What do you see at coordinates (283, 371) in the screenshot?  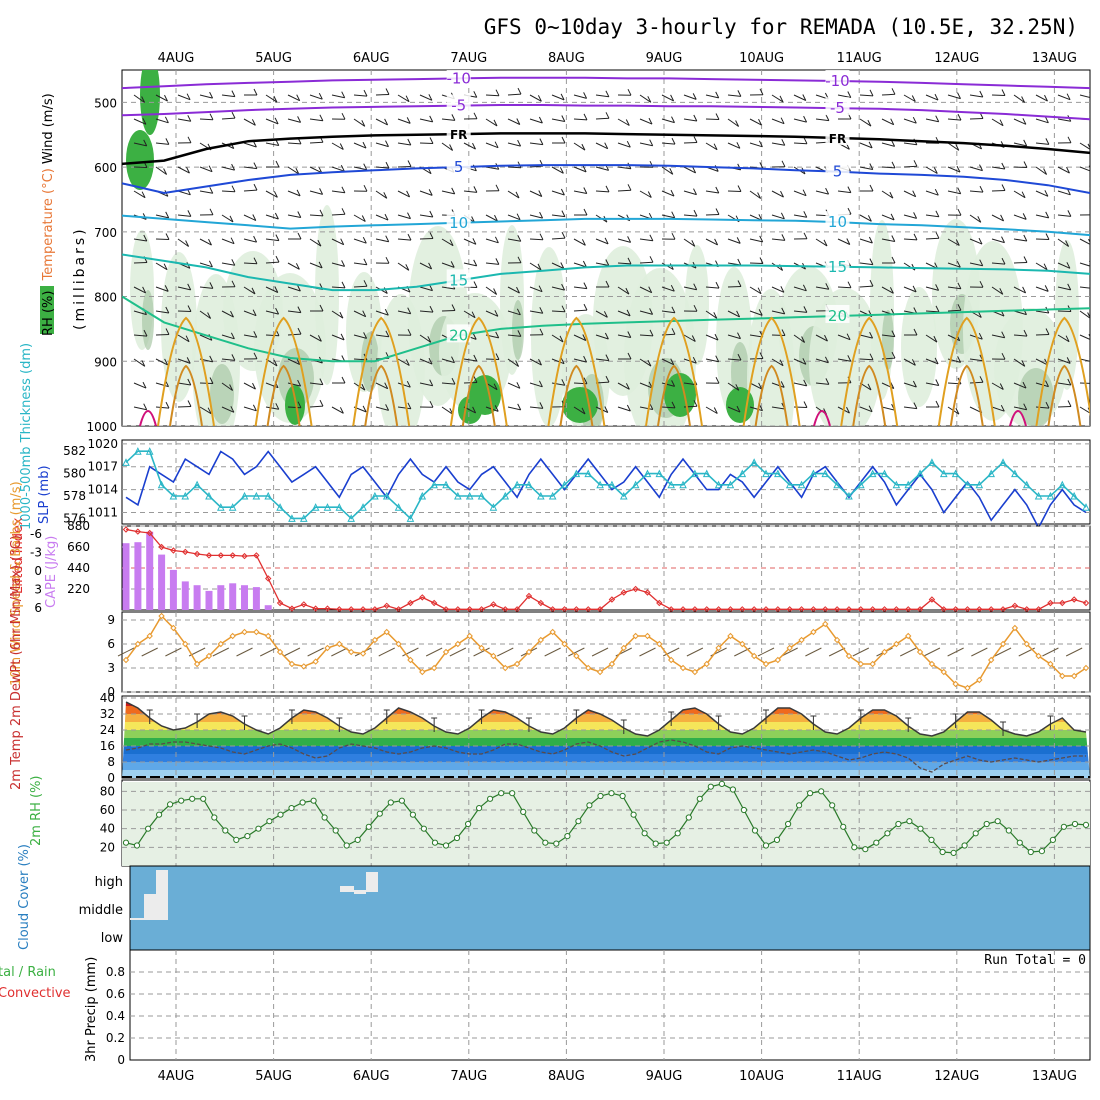 I see `surface-heat-contour` at bounding box center [283, 371].